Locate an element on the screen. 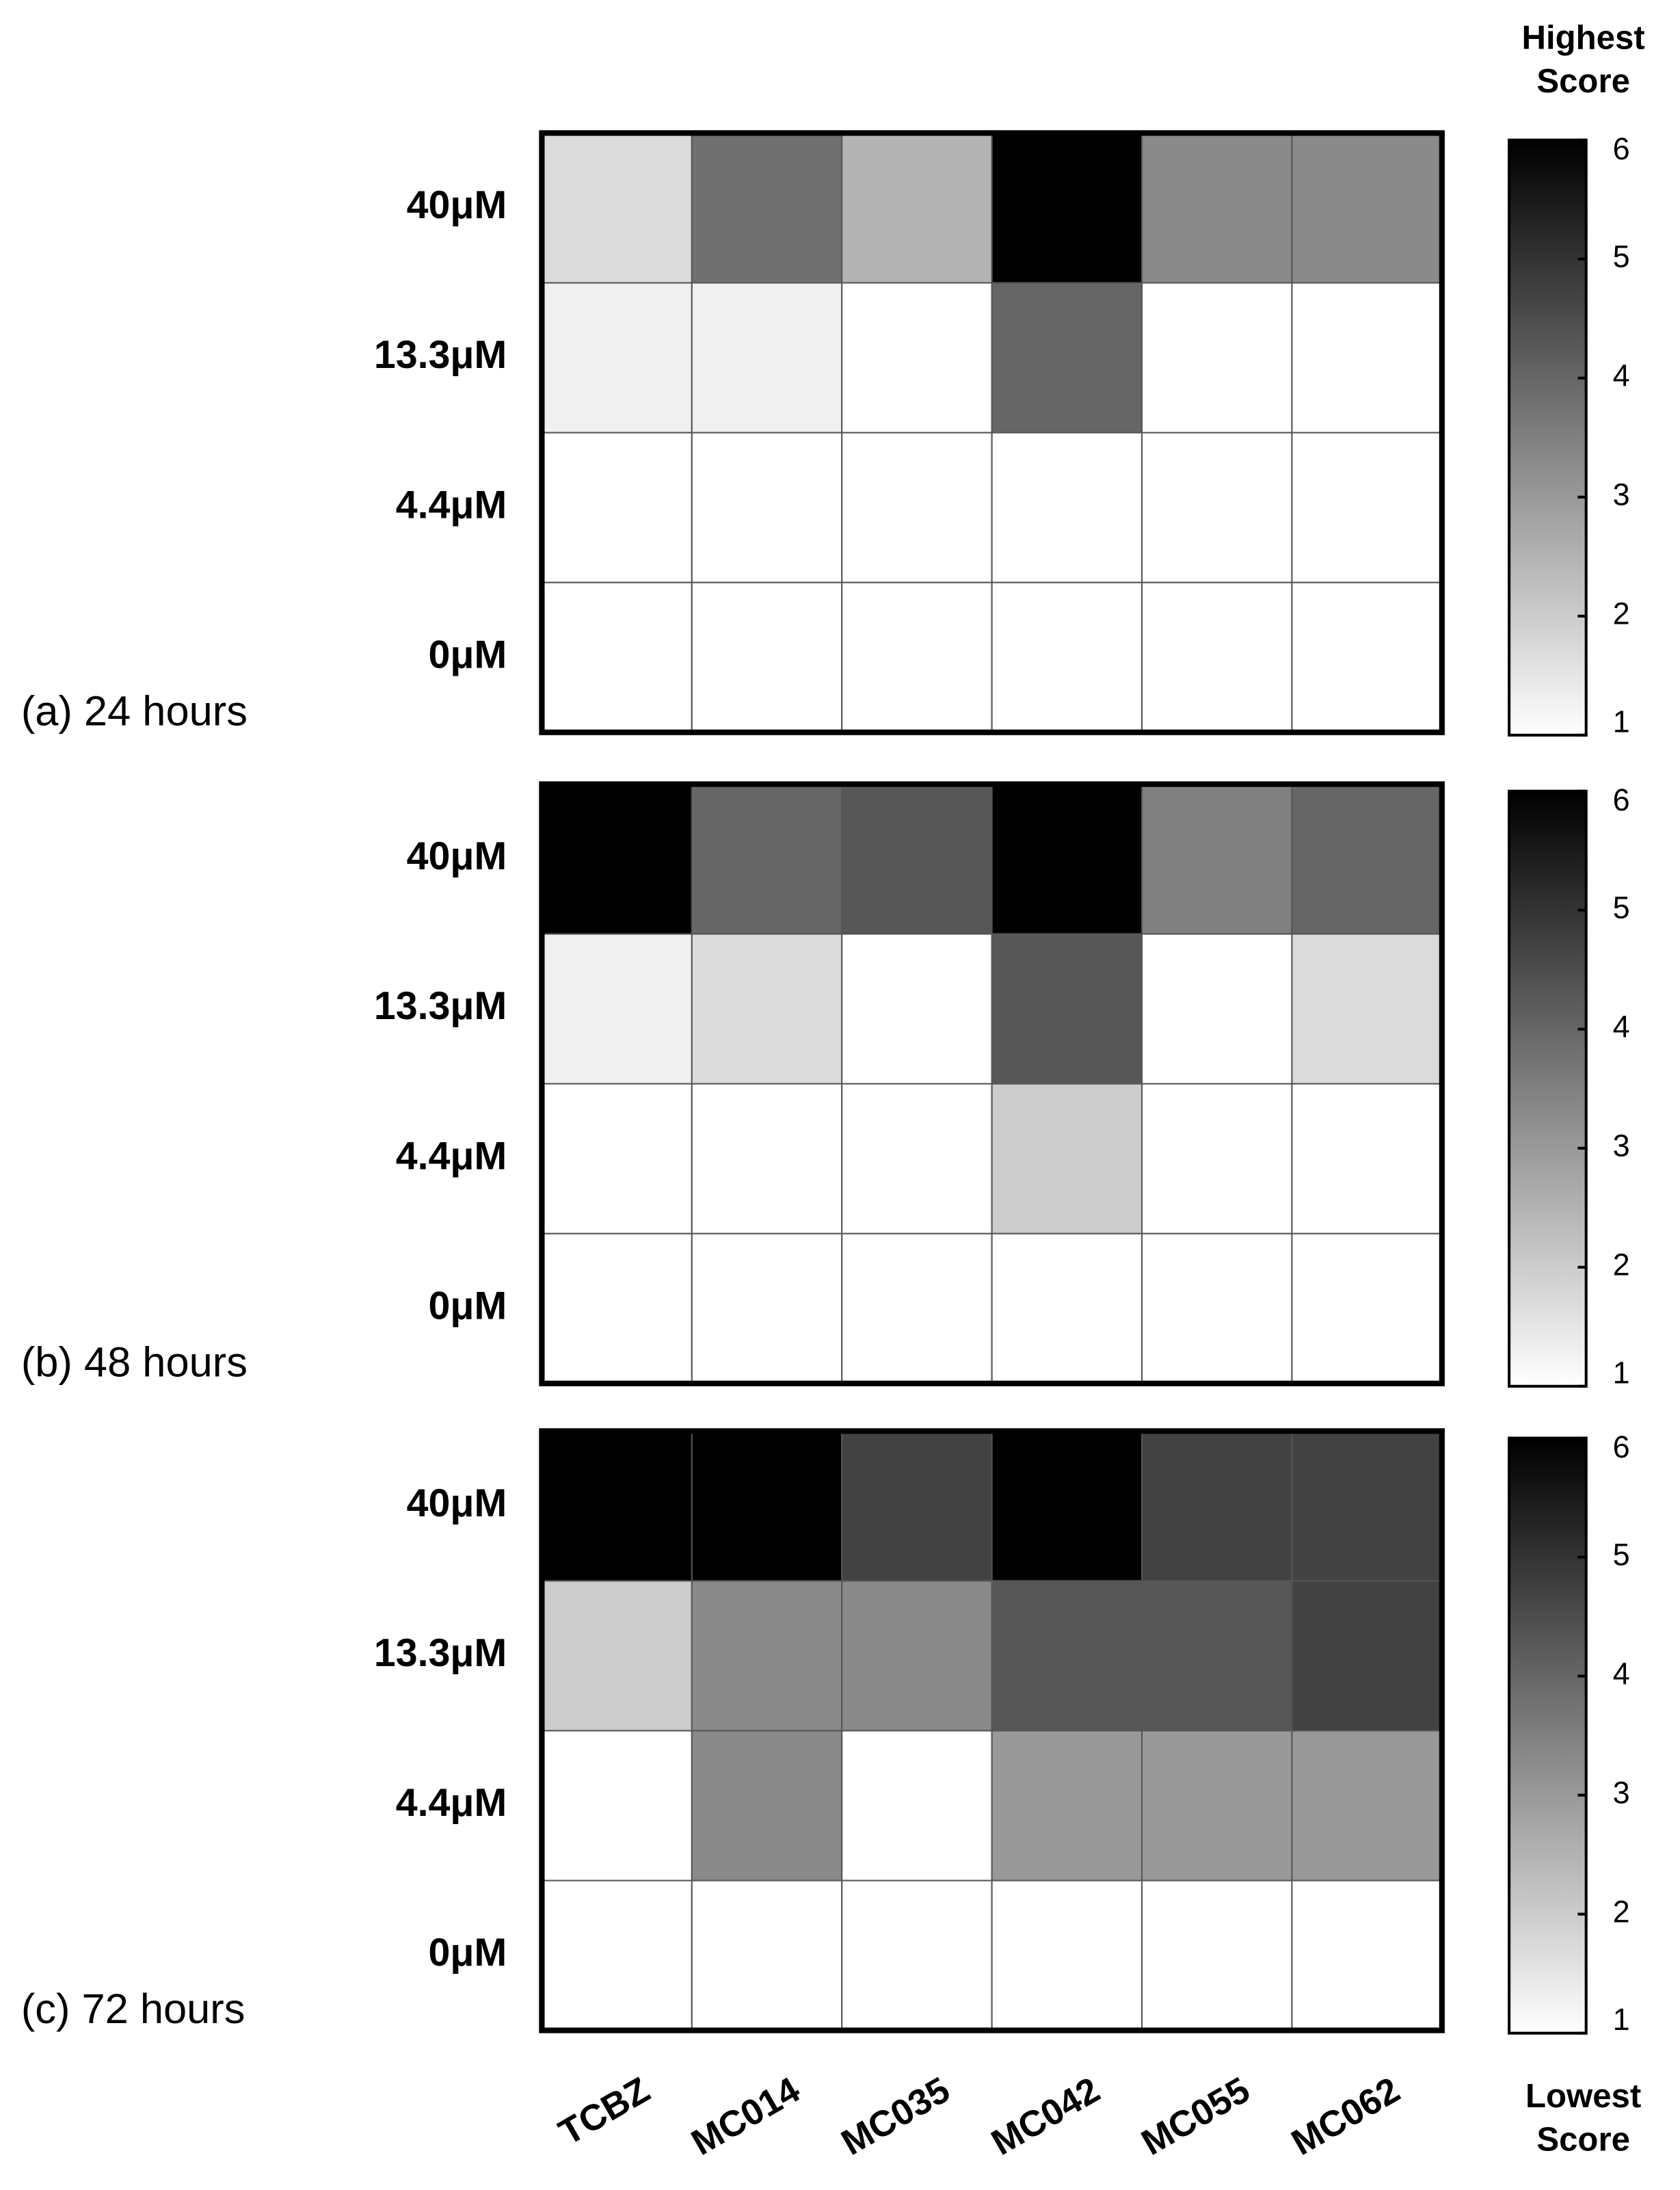  colorbar-label-text: Highest Score is located at coordinates (1583, 60).